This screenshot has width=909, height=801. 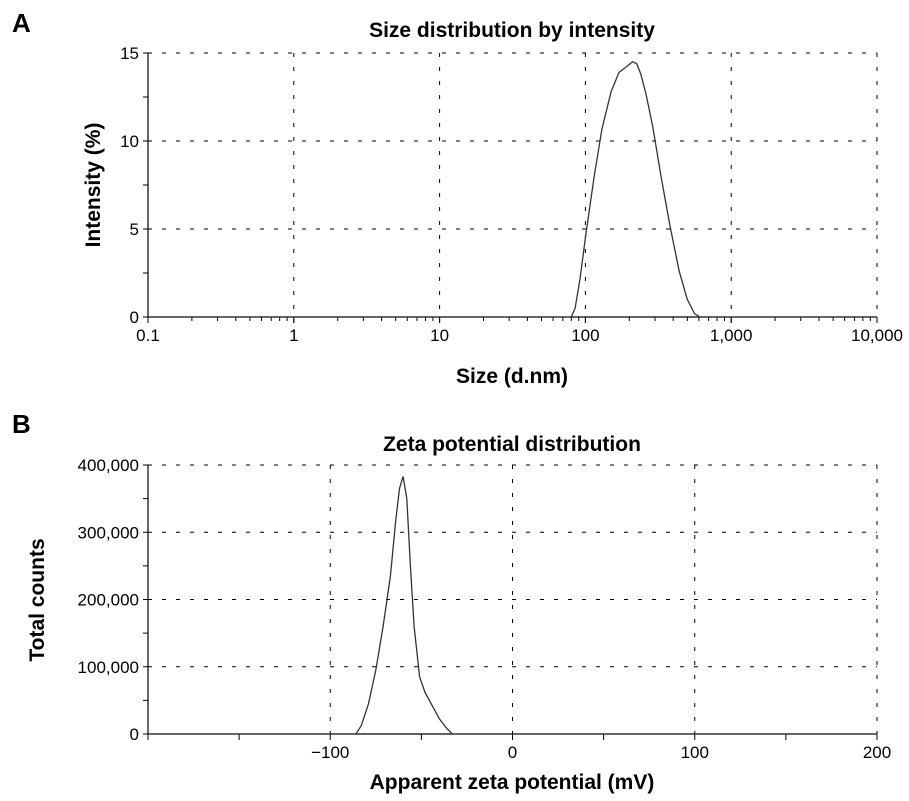 What do you see at coordinates (37, 599) in the screenshot?
I see `y-axis-title: Total counts` at bounding box center [37, 599].